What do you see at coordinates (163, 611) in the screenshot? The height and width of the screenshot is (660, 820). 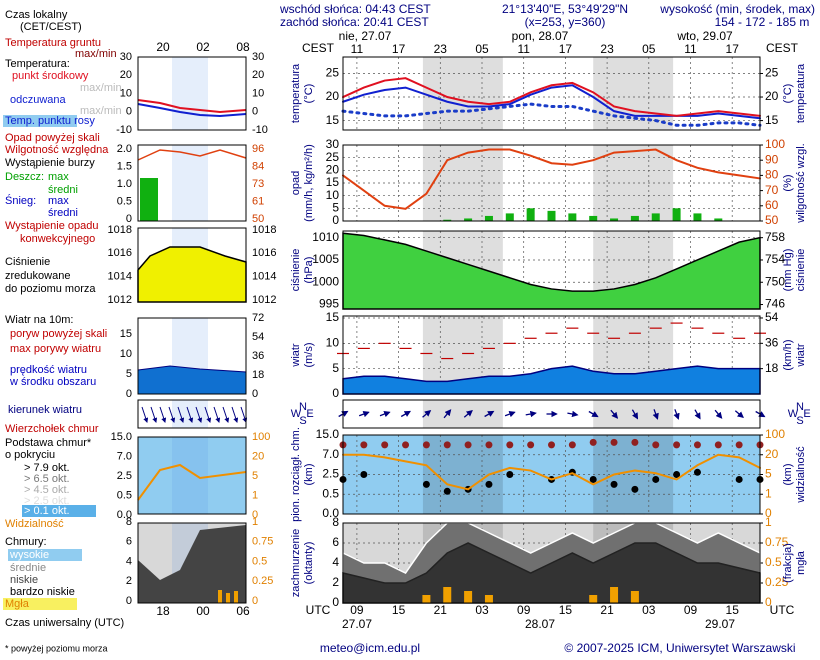 I see `legend-hour: 18` at bounding box center [163, 611].